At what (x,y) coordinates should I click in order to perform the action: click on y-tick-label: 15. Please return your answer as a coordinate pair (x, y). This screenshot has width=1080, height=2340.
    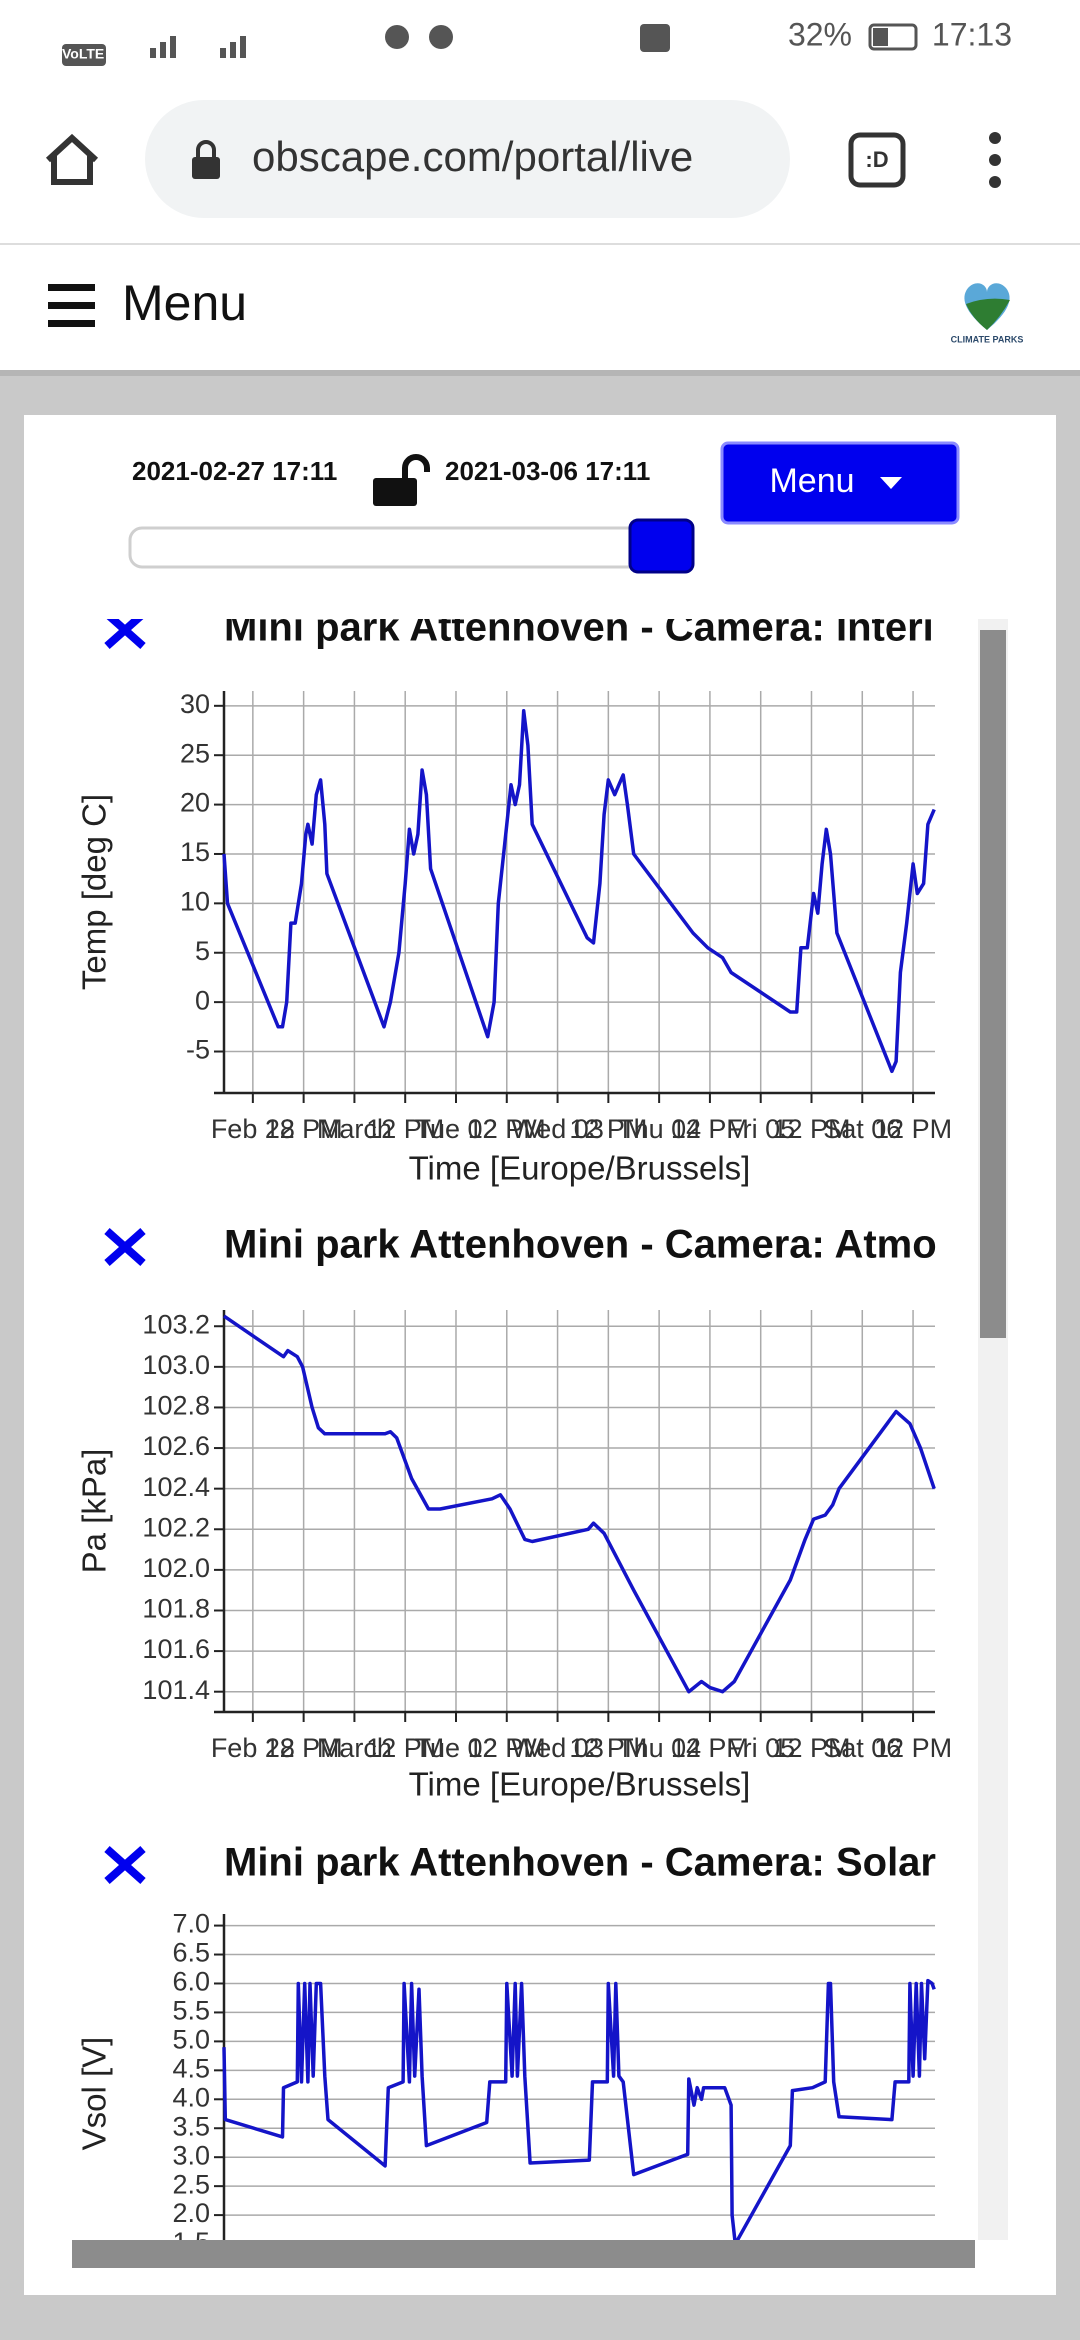
    Looking at the image, I should click on (195, 852).